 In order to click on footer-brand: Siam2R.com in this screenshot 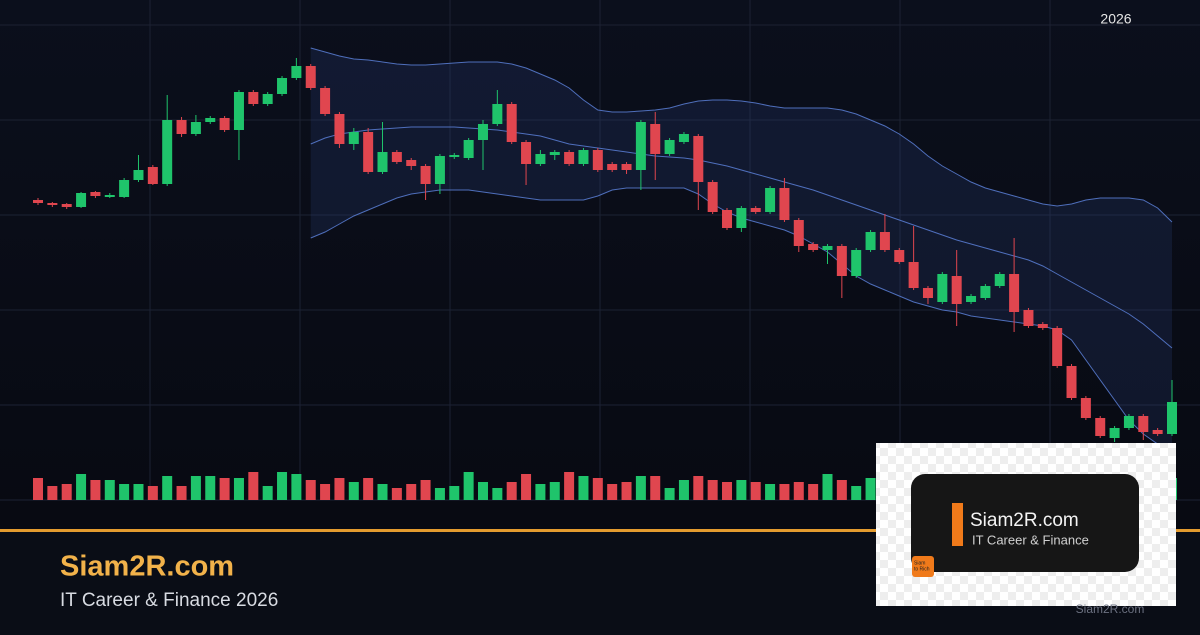, I will do `click(147, 567)`.